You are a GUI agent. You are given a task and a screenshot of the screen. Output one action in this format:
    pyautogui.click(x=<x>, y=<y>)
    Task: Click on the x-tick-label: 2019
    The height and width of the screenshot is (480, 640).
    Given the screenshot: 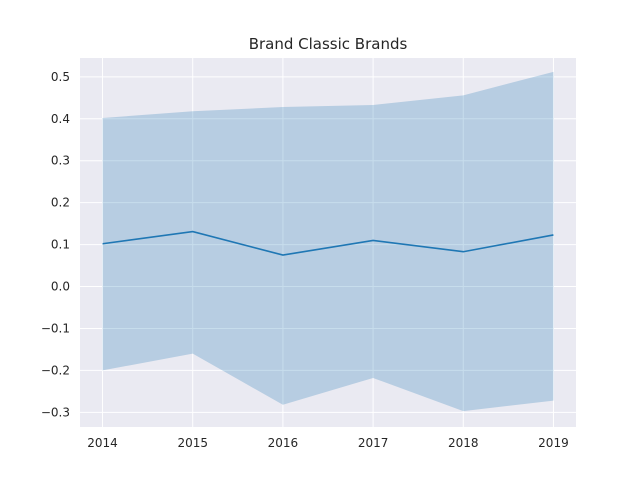 What is the action you would take?
    pyautogui.click(x=553, y=443)
    